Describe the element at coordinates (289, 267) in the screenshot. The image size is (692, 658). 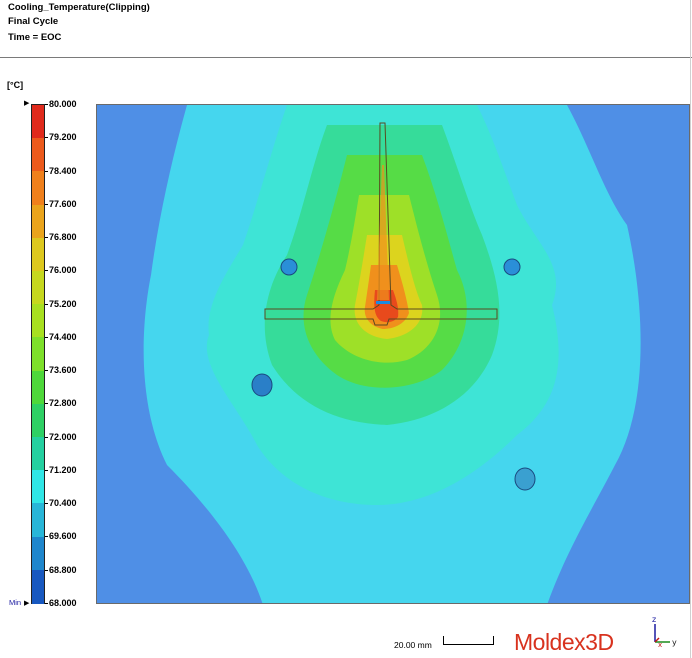
I see `channel-upper-left` at that location.